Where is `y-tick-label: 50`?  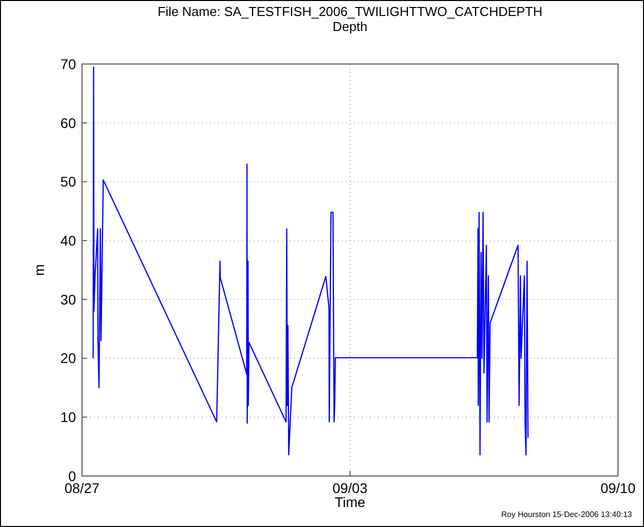
y-tick-label: 50 is located at coordinates (68, 182).